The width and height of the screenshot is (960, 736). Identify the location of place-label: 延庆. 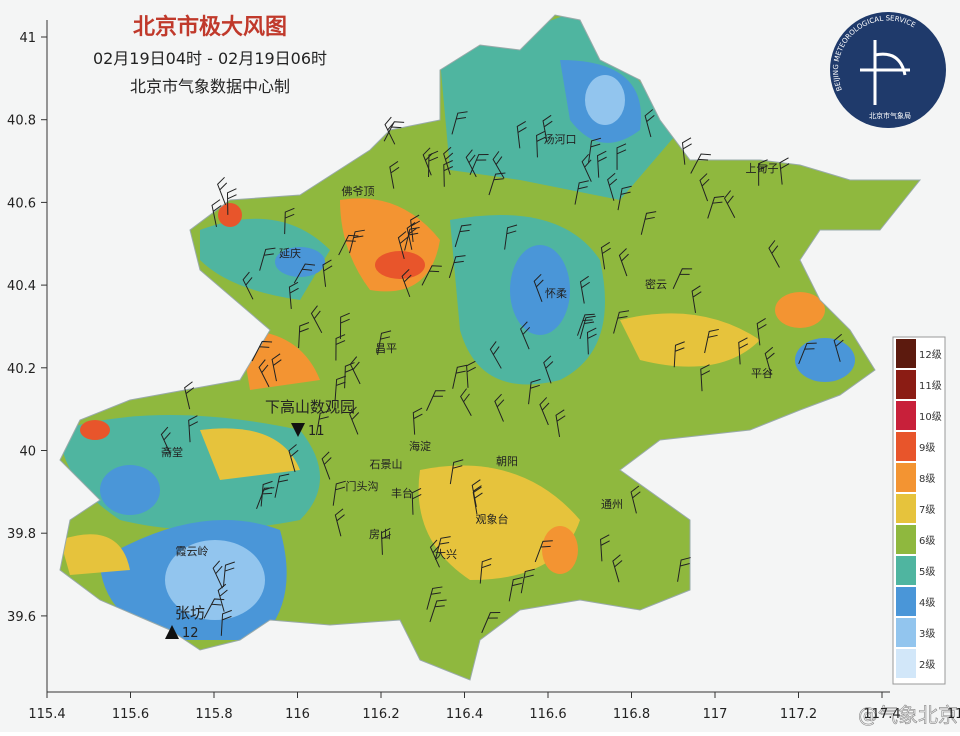
(290, 253).